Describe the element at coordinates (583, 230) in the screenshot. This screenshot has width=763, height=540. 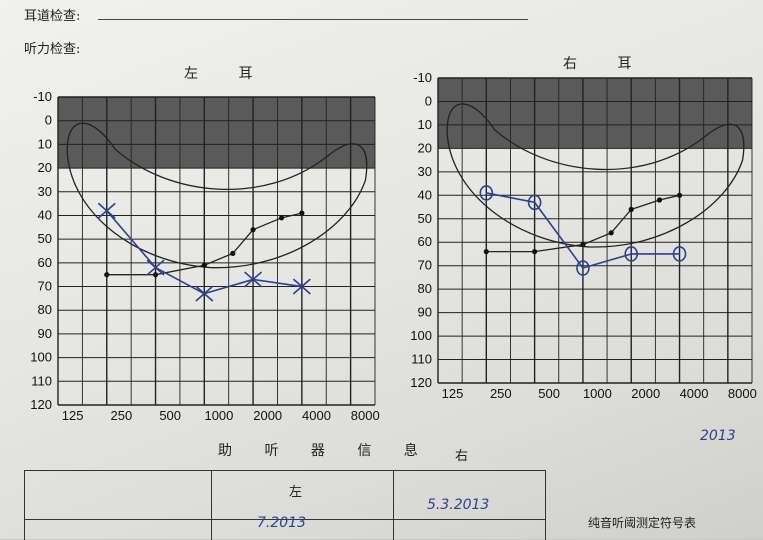
I see `aided-ink-line` at that location.